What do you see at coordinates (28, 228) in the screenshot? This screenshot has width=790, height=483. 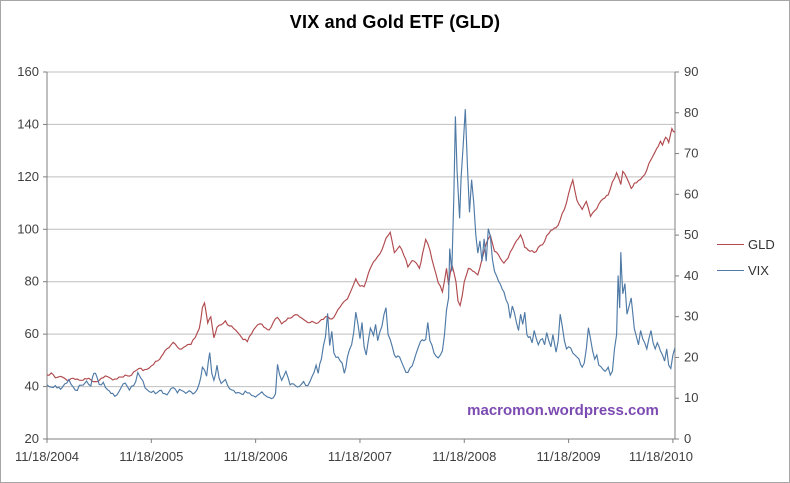 I see `left-axis-label: 100` at bounding box center [28, 228].